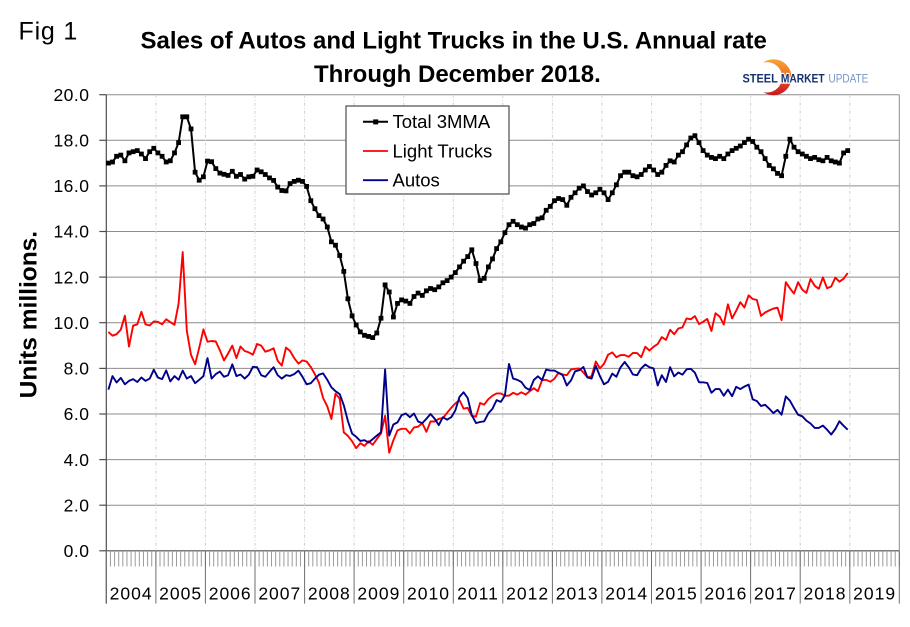  Describe the element at coordinates (71, 186) in the screenshot. I see `svg-text: 16.0` at that location.